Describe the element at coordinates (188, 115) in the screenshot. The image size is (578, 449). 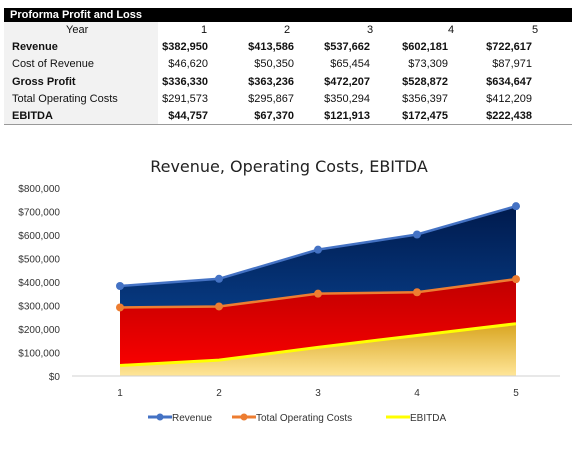
I see `table-cell: $44,757` at that location.